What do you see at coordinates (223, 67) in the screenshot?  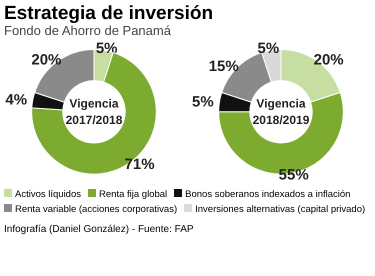 I see `data-label: 15%` at bounding box center [223, 67].